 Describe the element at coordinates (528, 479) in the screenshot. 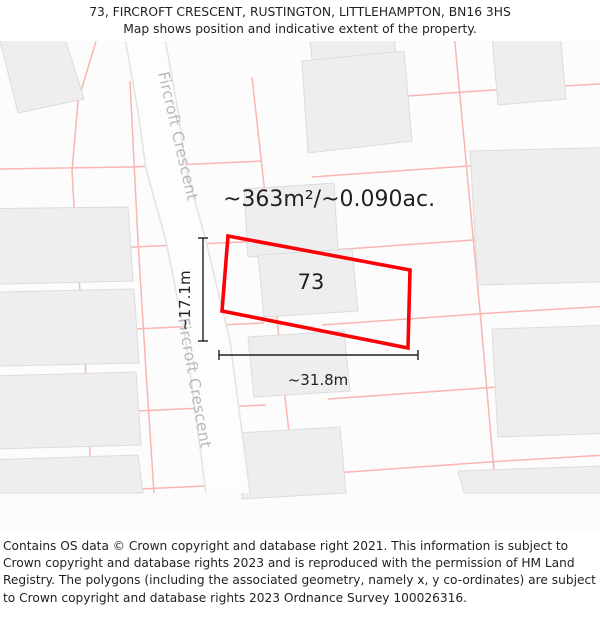

I see `building-se` at that location.